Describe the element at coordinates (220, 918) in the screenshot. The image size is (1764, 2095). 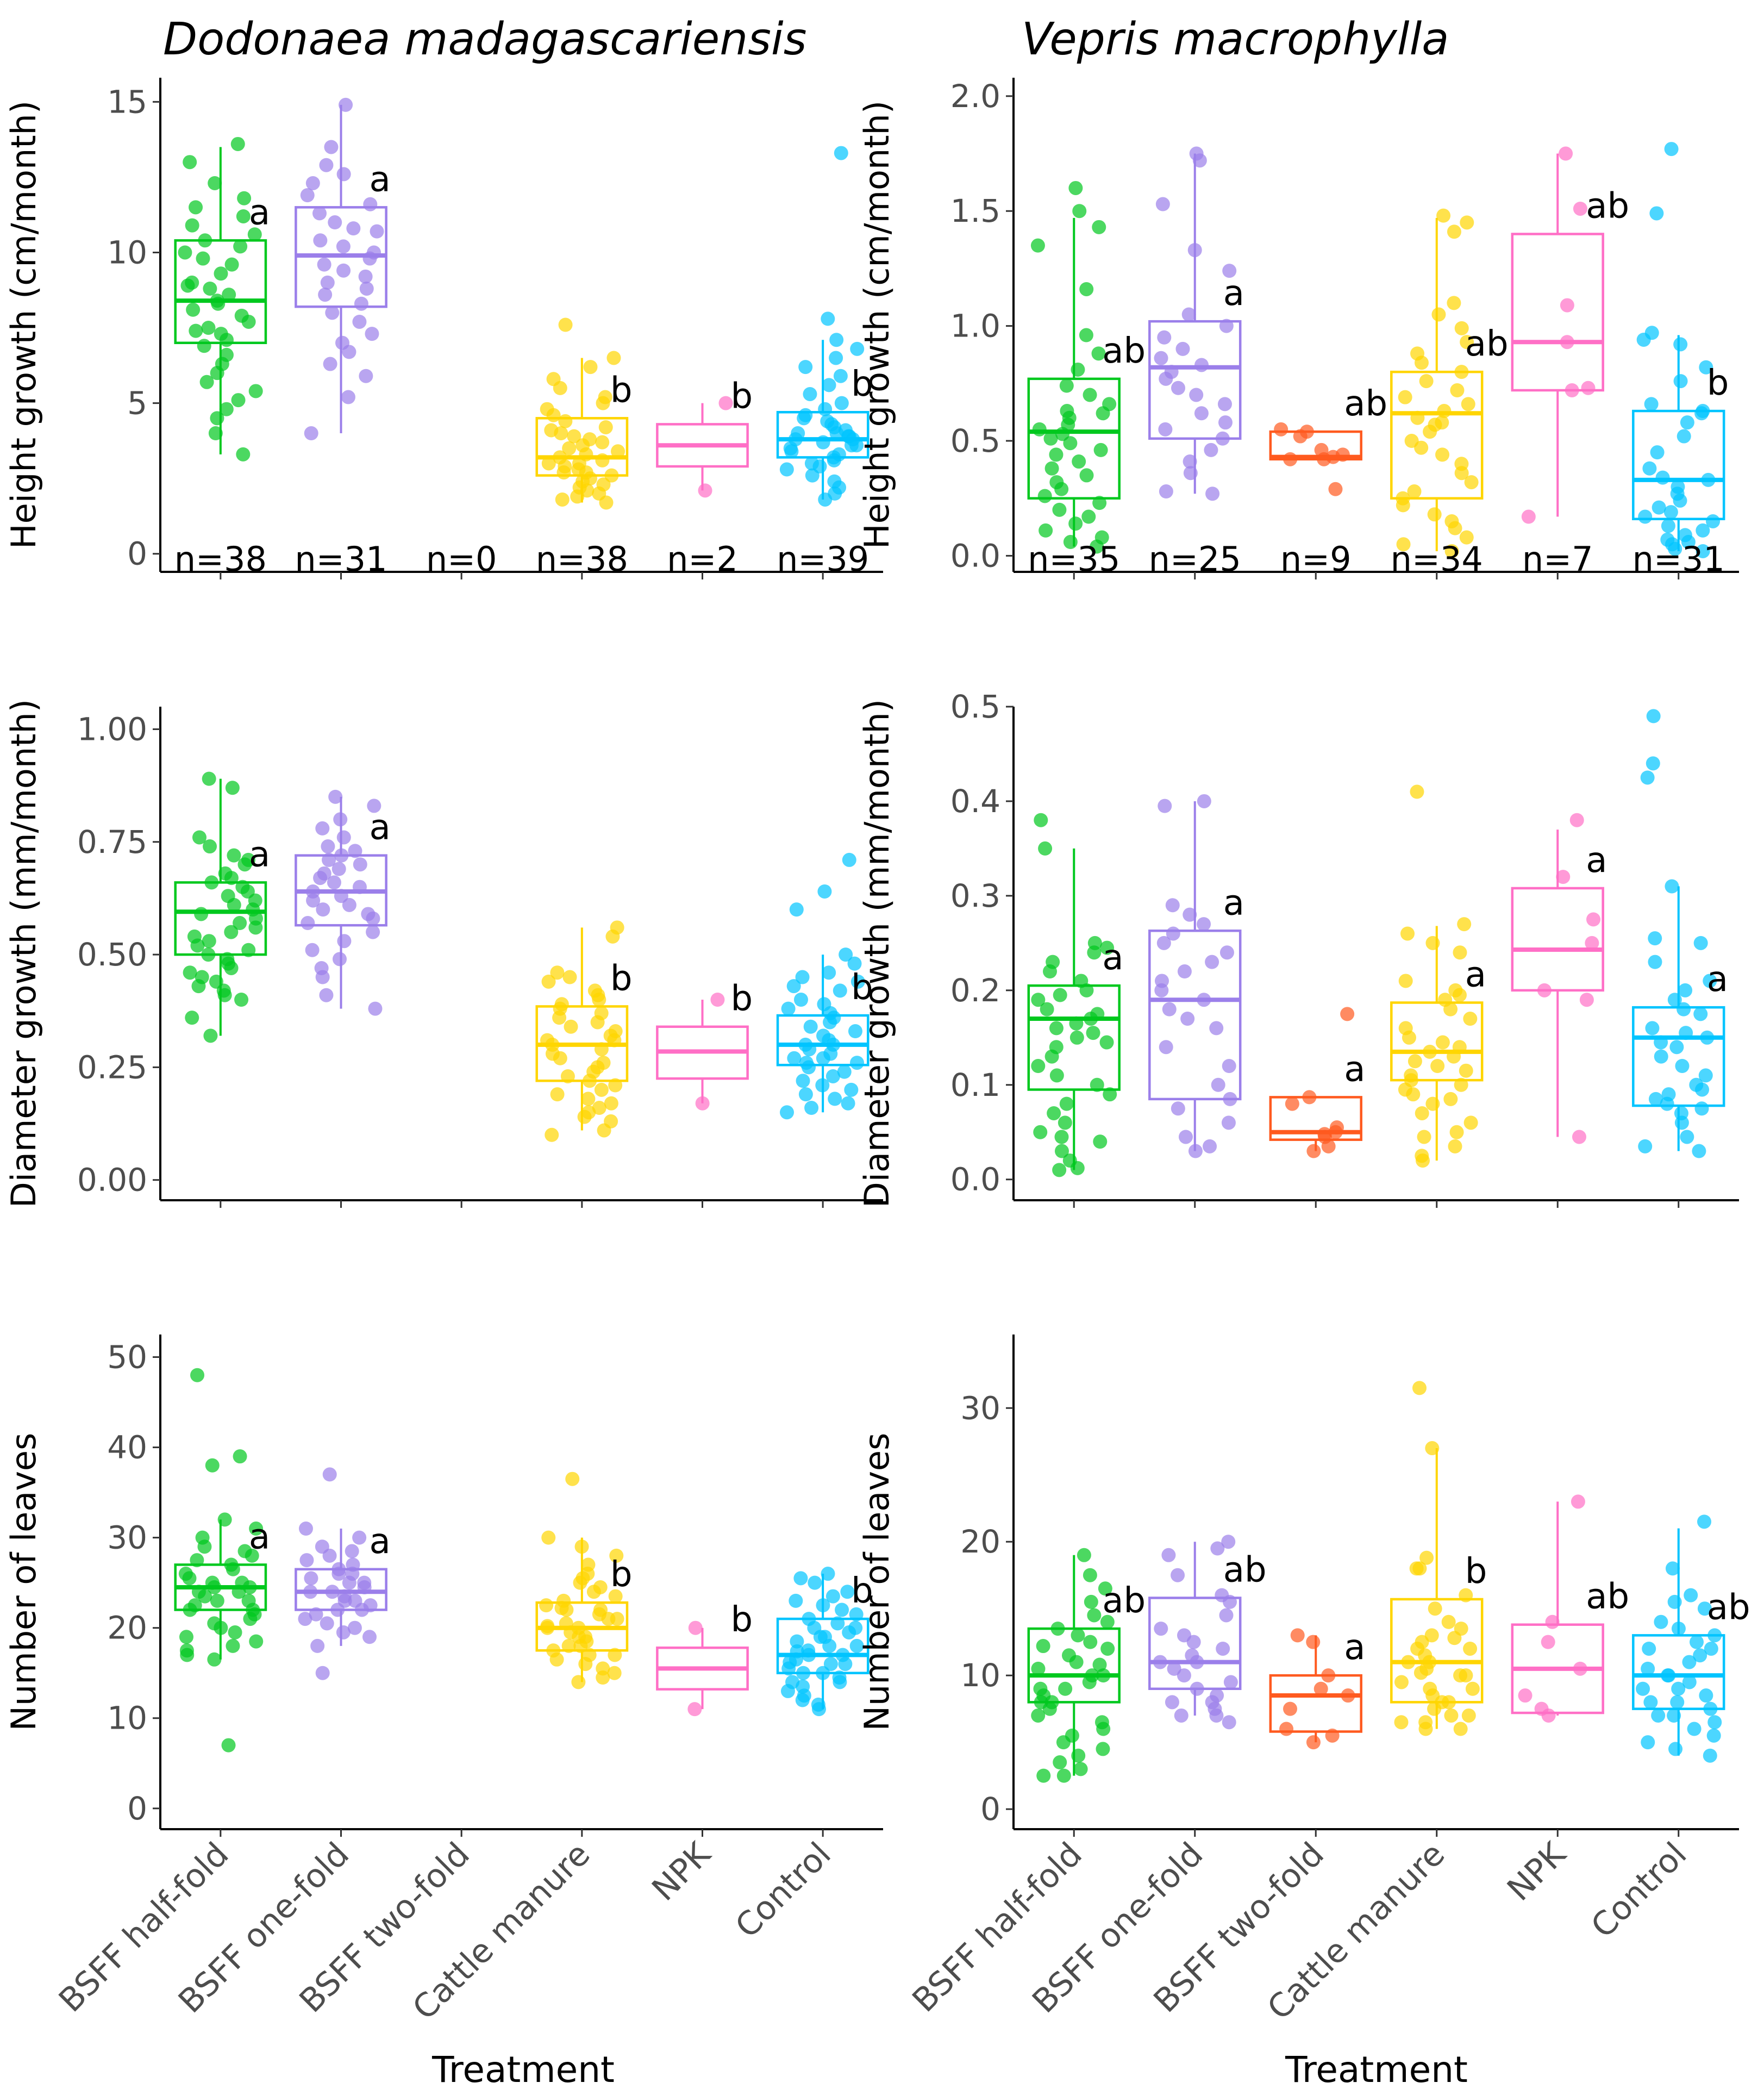
I see `box-iqr` at that location.